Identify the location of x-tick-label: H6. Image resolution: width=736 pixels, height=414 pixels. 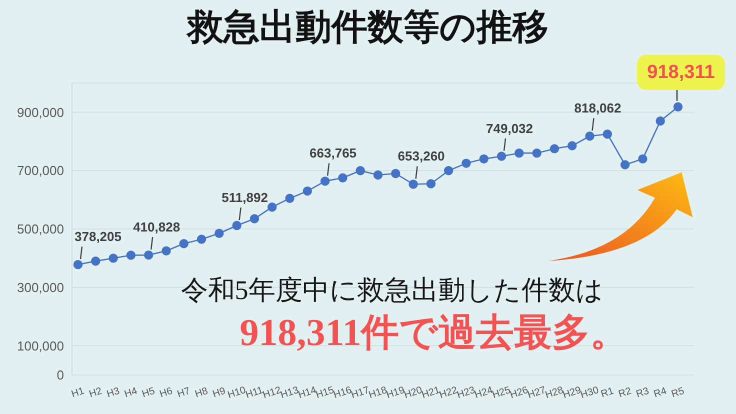
(166, 393).